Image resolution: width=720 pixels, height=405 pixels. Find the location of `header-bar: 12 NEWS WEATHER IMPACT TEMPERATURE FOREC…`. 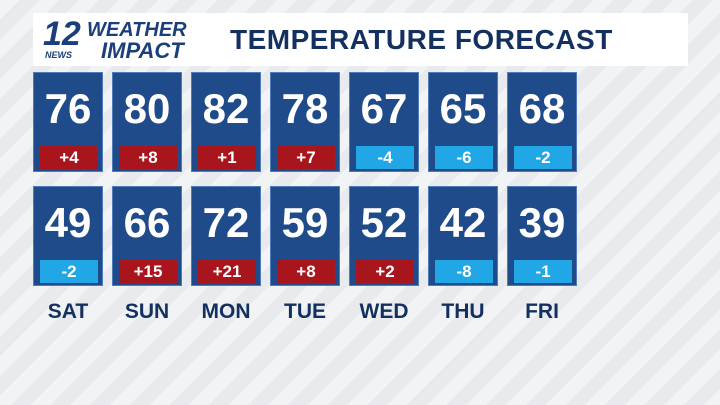

header-bar: 12 NEWS WEATHER IMPACT TEMPERATURE FOREC… is located at coordinates (360, 39).